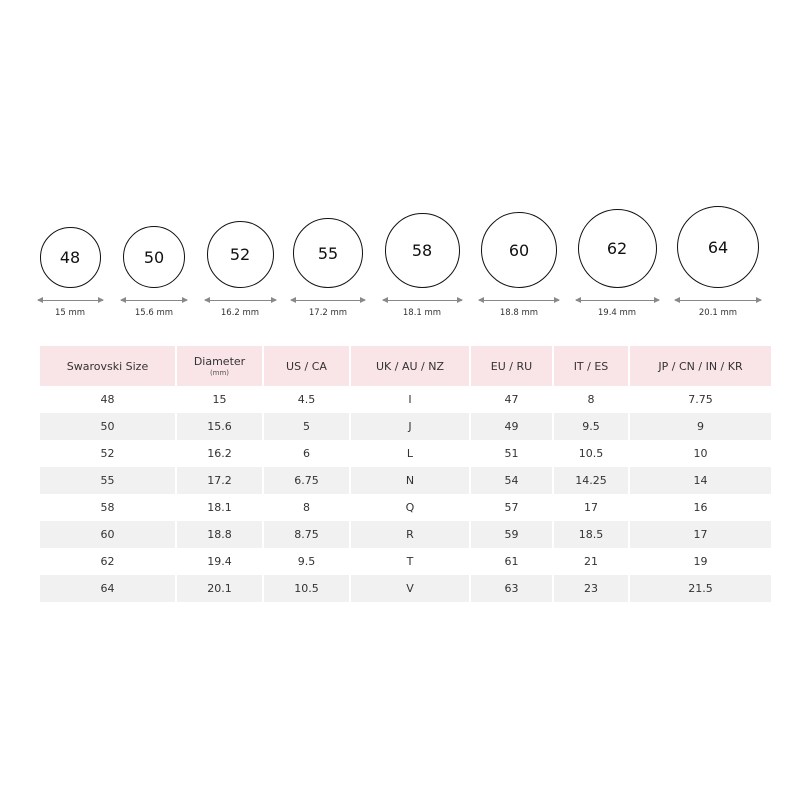  I want to click on table-row: 50 15.6 5 J 49 9.5 9, so click(405, 426).